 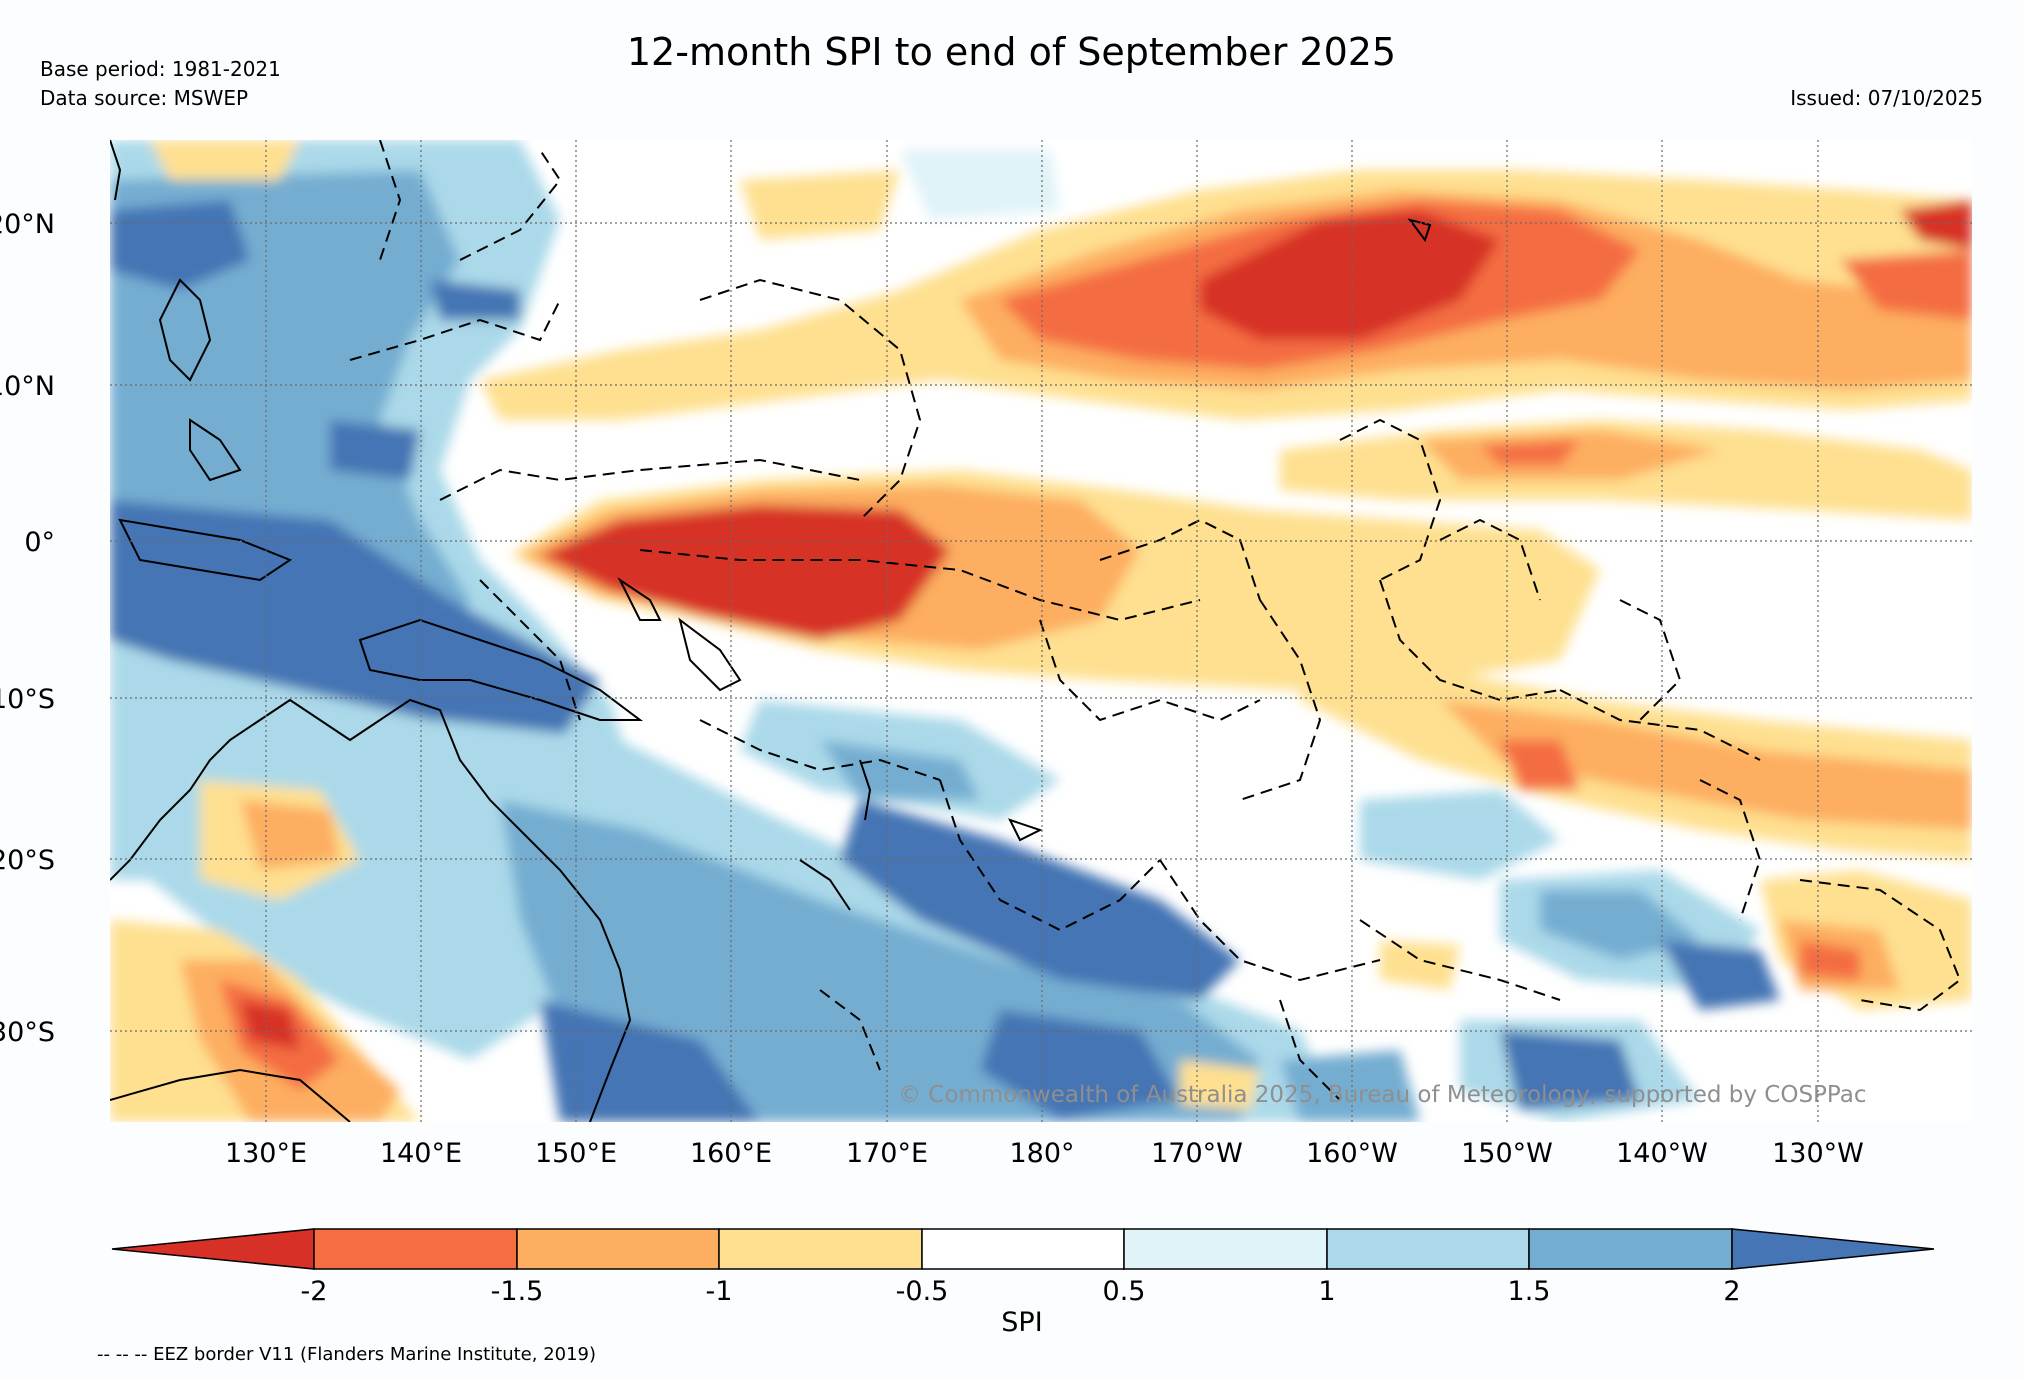 I want to click on colorbar-label: SPI, so click(x=1021, y=1322).